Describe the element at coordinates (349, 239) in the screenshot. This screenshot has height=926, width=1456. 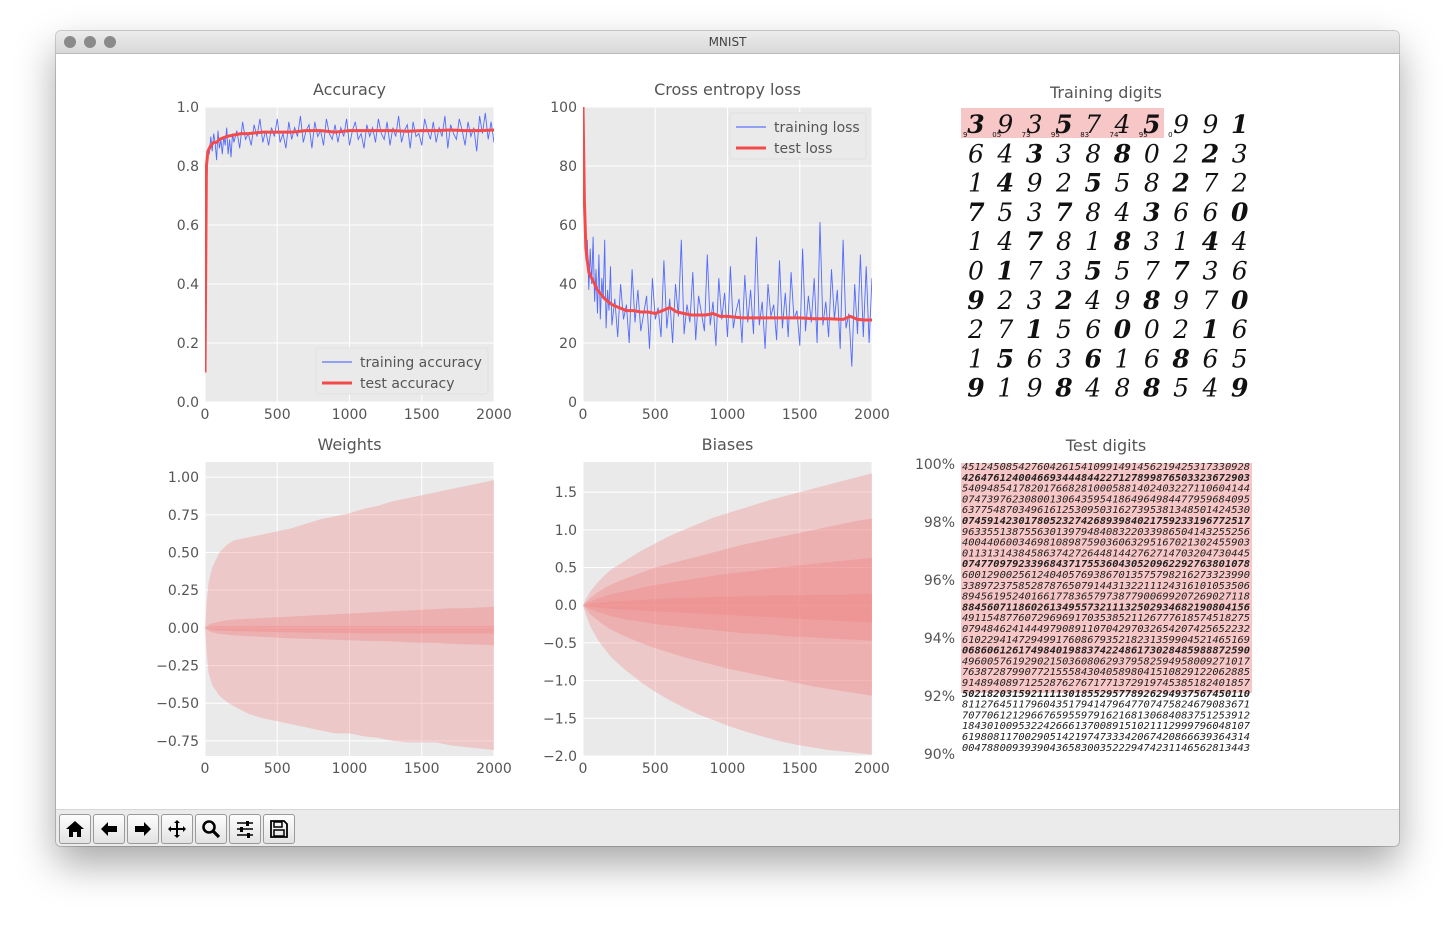
I see `series-training-accuracy` at that location.